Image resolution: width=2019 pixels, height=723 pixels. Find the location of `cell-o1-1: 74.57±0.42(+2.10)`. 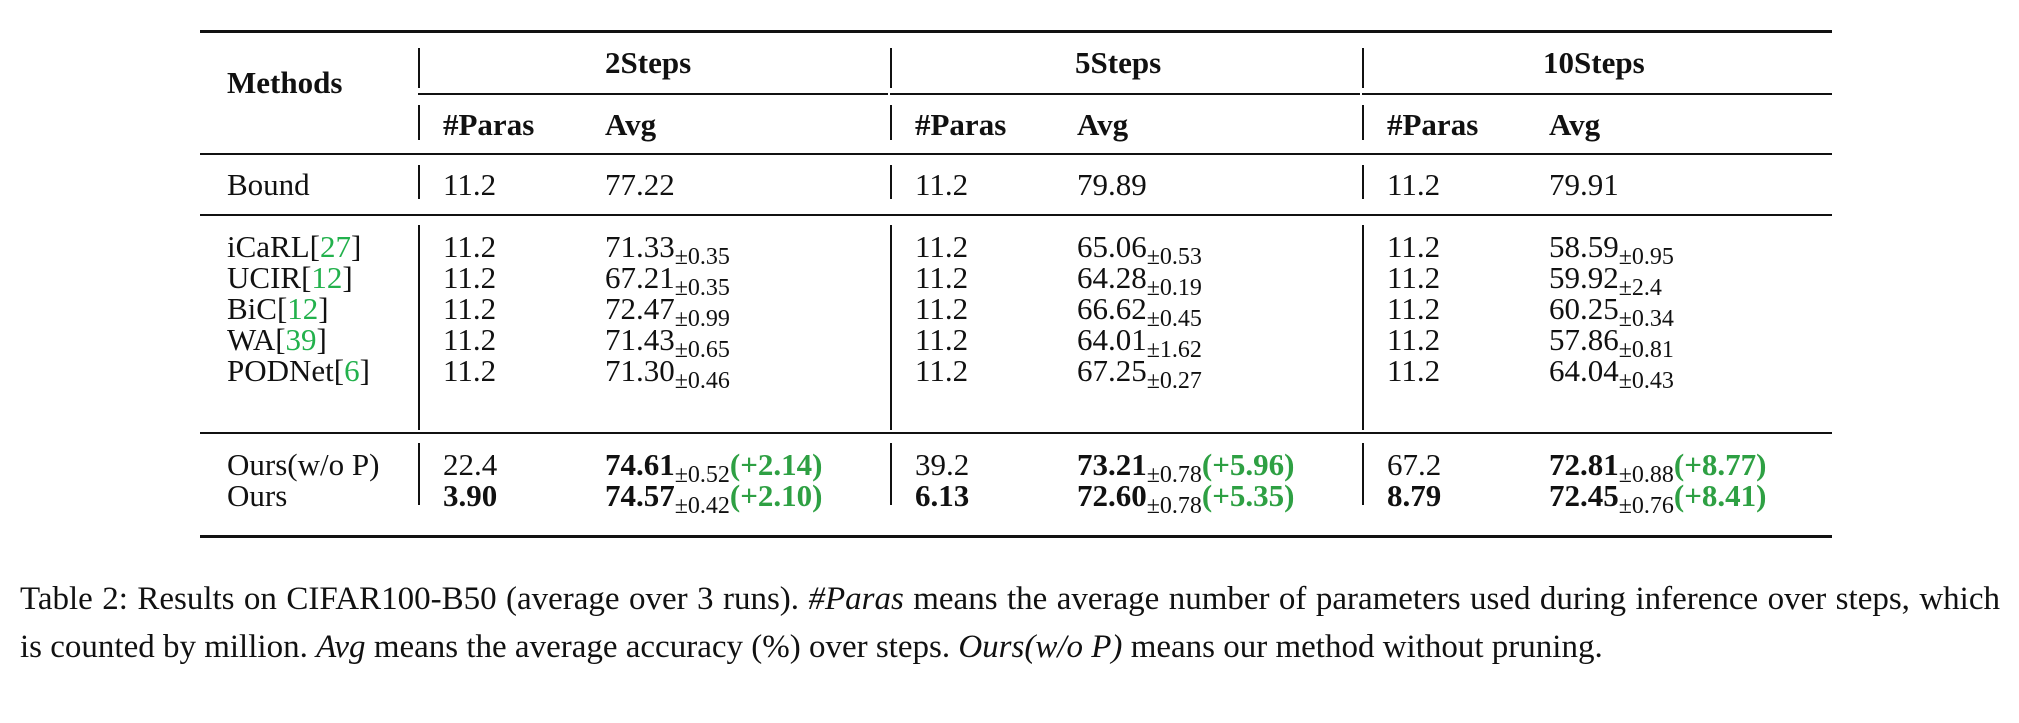

cell-o1-1: 74.57±0.42(+2.10) is located at coordinates (713, 497).